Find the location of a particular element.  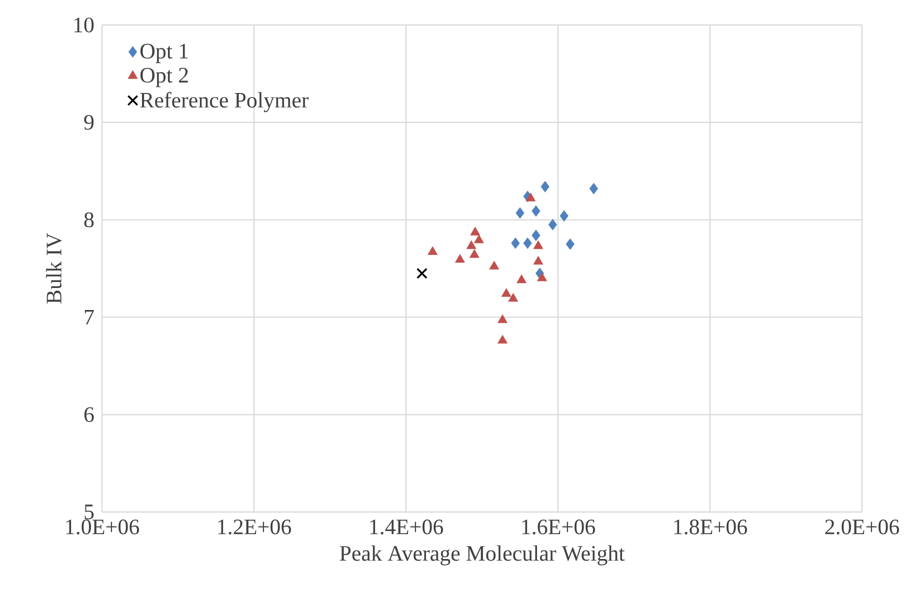

legend-label: Reference Polymer is located at coordinates (224, 102).